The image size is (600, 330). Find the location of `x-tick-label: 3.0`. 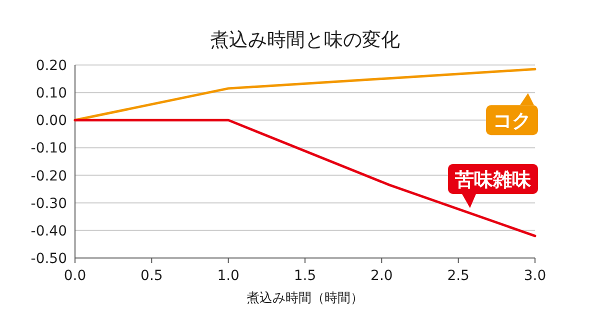

x-tick-label: 3.0 is located at coordinates (535, 276).